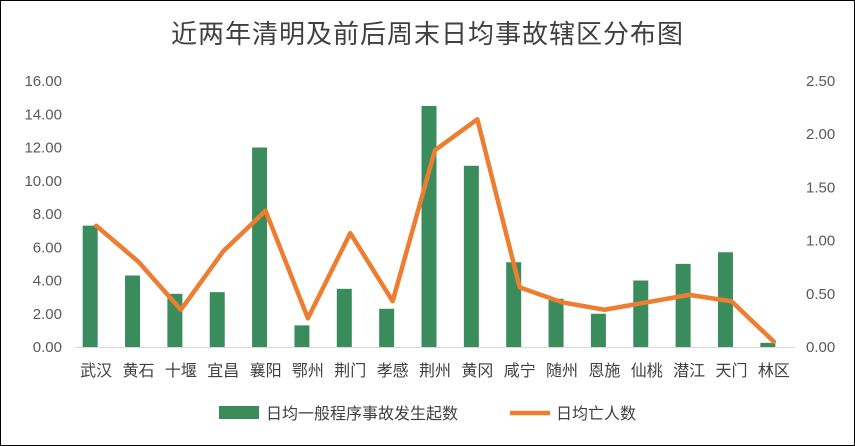  Describe the element at coordinates (820, 347) in the screenshot. I see `y-right-tick-label: 0.00` at that location.